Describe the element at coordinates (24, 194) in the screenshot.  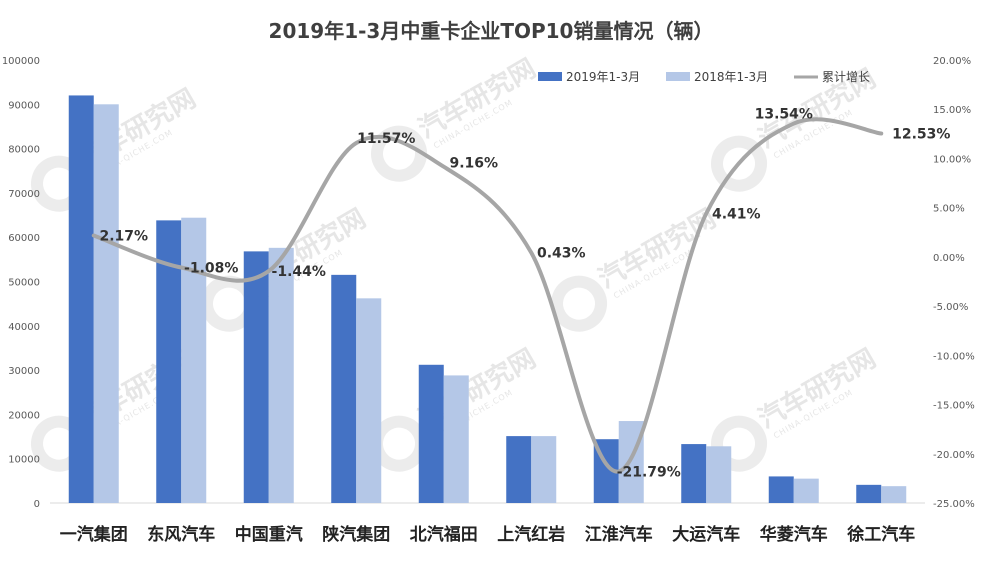
I see `left-axis-tick: 70000` at that location.